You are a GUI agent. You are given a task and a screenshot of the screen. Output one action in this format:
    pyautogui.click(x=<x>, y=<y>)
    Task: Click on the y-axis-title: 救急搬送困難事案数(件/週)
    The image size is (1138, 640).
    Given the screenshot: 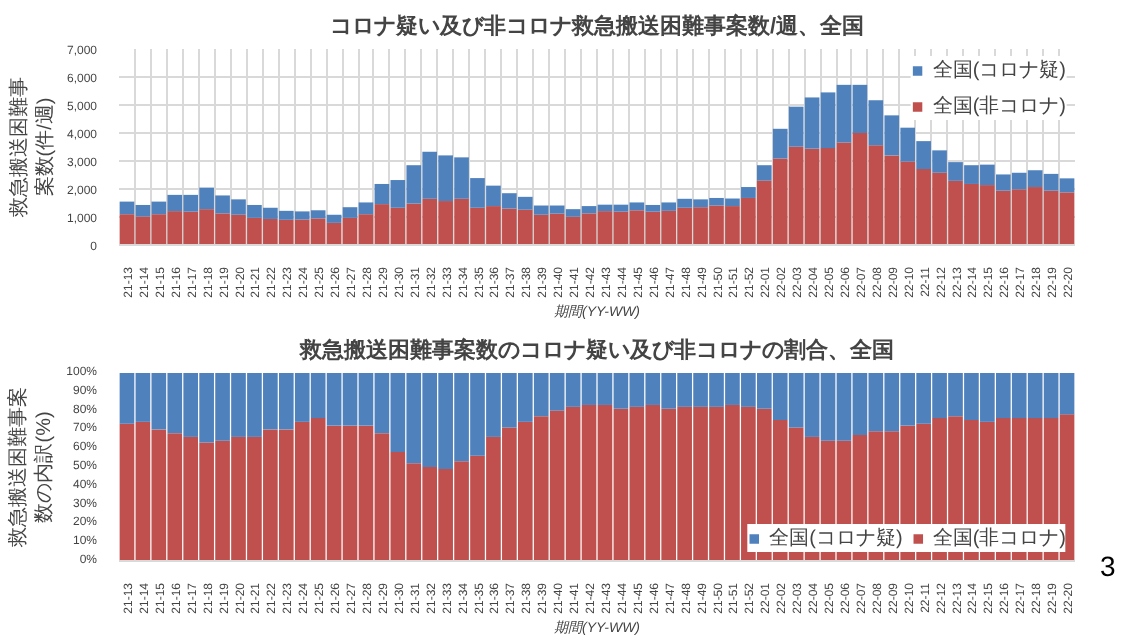 What is the action you would take?
    pyautogui.click(x=31, y=148)
    